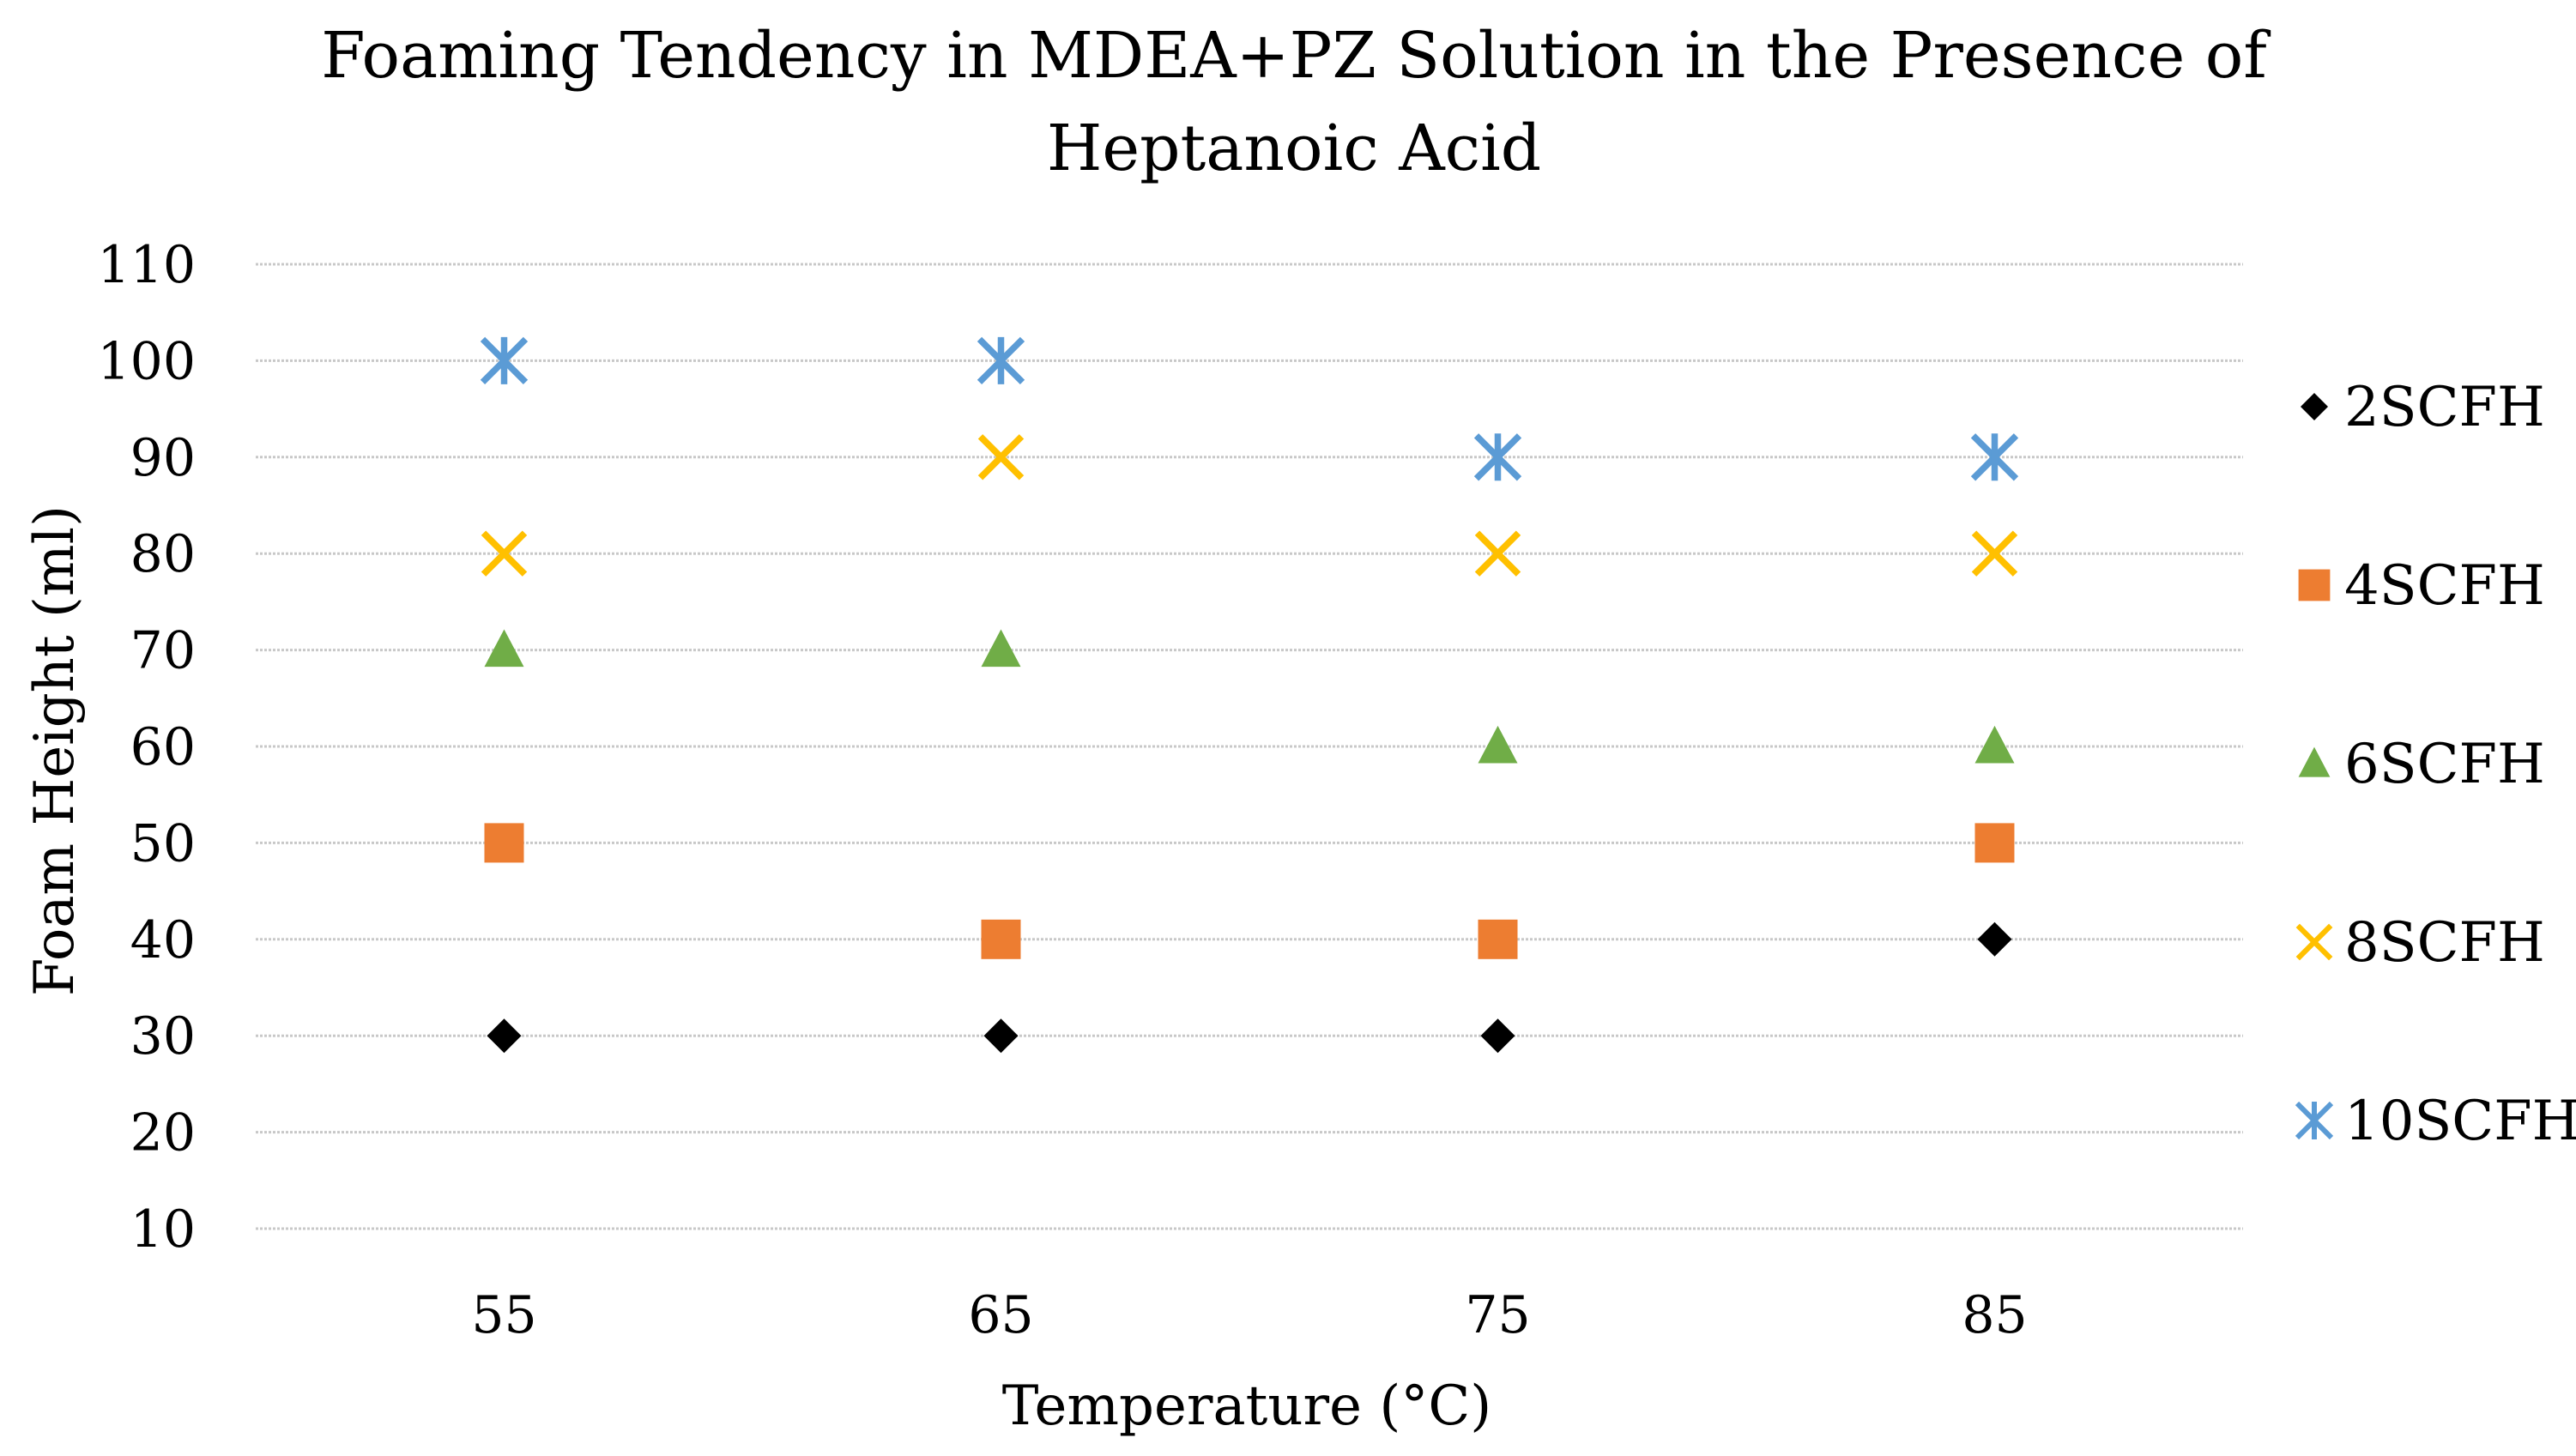 This screenshot has height=1456, width=2576. I want to click on y-tick-label: 50, so click(163, 843).